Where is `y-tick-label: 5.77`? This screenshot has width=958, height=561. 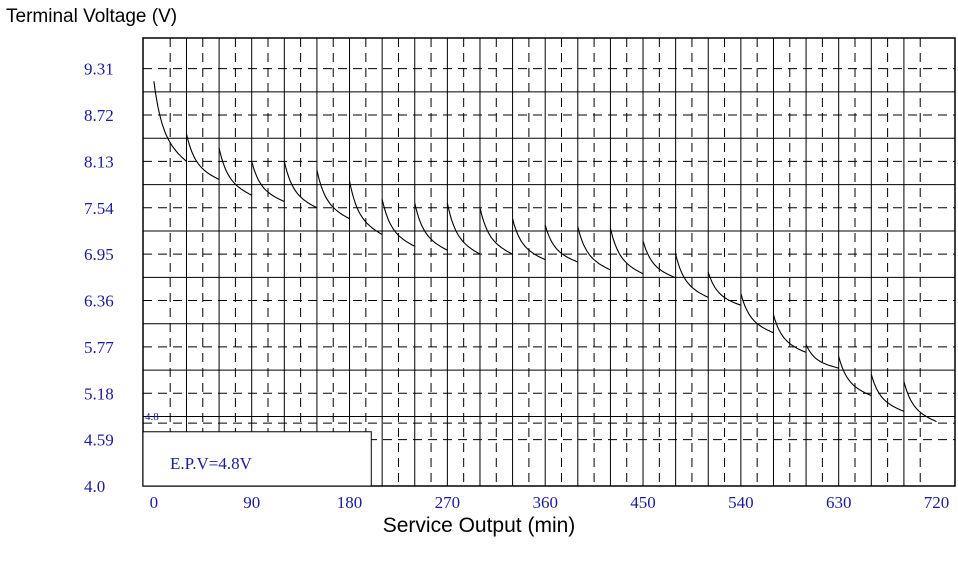
y-tick-label: 5.77 is located at coordinates (99, 347).